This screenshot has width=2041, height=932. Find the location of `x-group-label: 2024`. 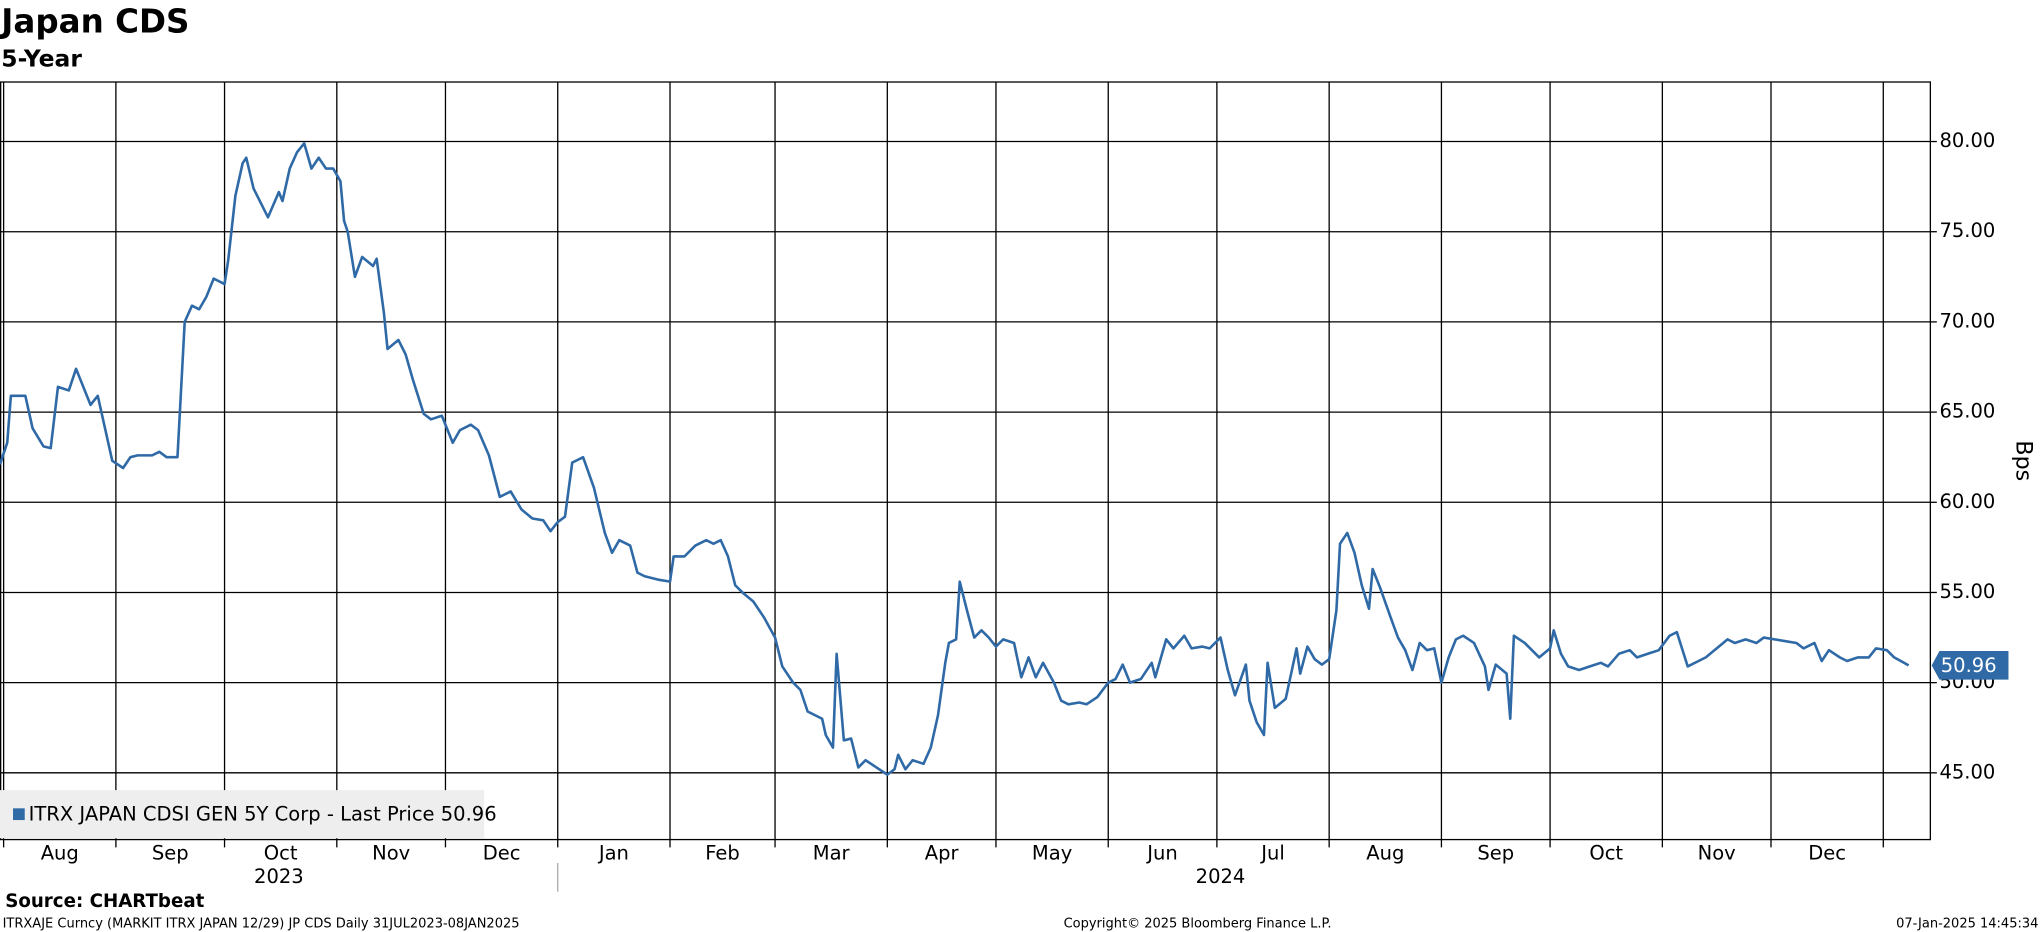

x-group-label: 2024 is located at coordinates (1221, 876).